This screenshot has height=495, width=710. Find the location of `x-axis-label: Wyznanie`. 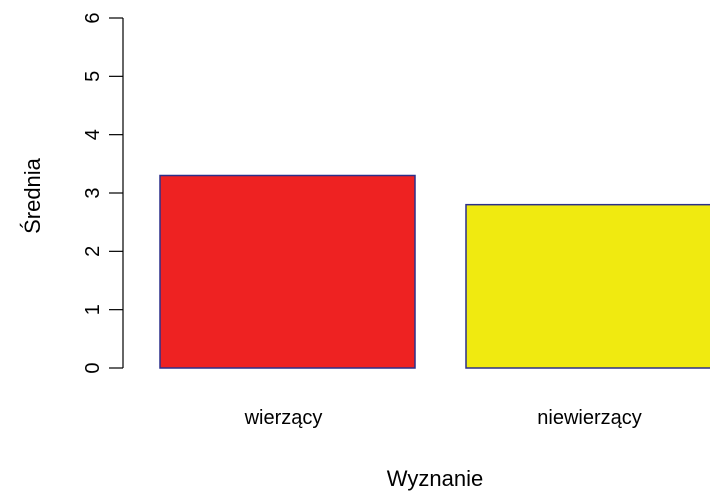

x-axis-label: Wyznanie is located at coordinates (435, 478).